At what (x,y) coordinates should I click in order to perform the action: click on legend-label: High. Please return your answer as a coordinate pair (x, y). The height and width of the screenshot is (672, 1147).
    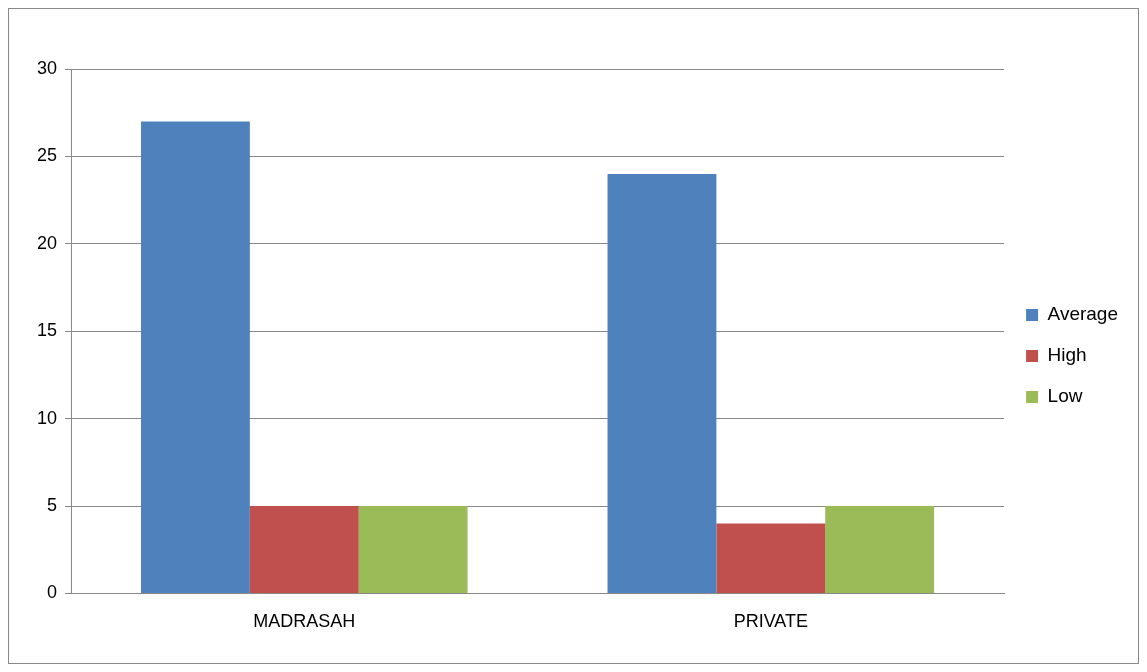
    Looking at the image, I should click on (1067, 355).